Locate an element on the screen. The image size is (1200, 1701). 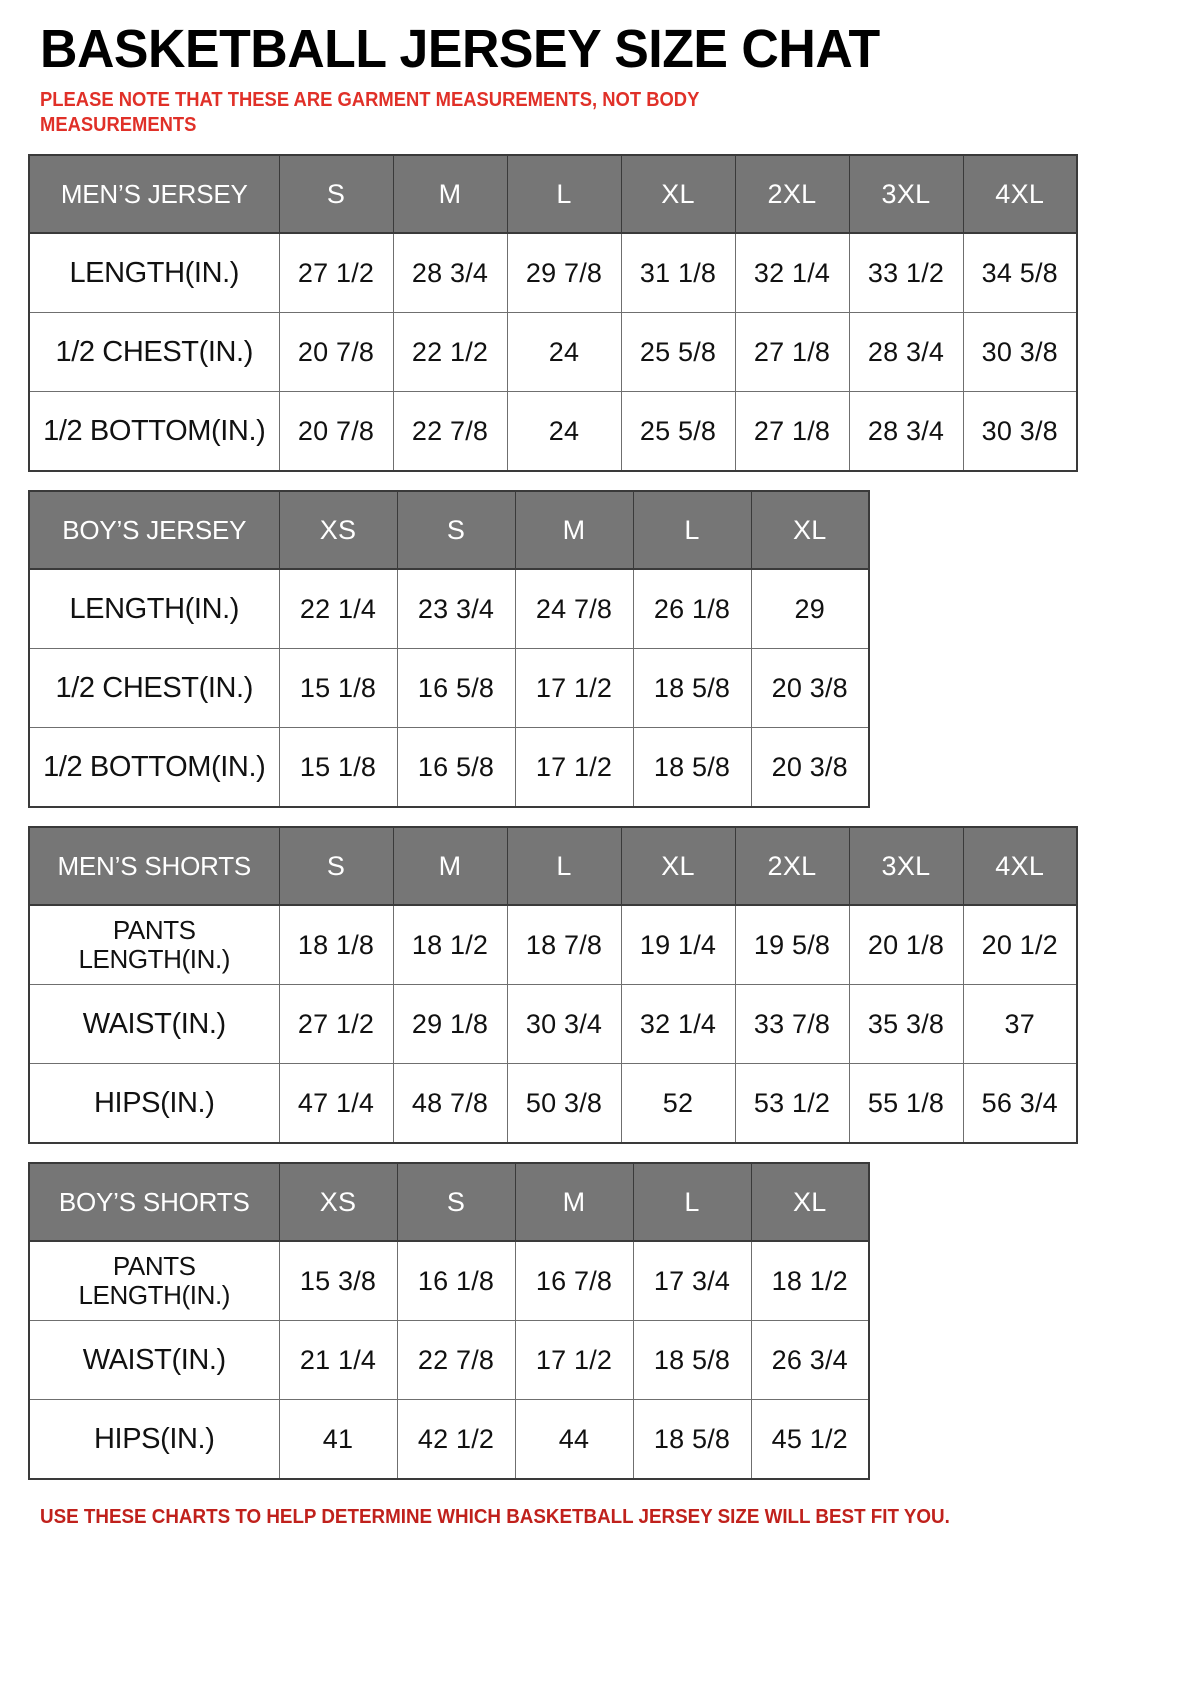
measurement-cell: 15 3/8 is located at coordinates (338, 1280).